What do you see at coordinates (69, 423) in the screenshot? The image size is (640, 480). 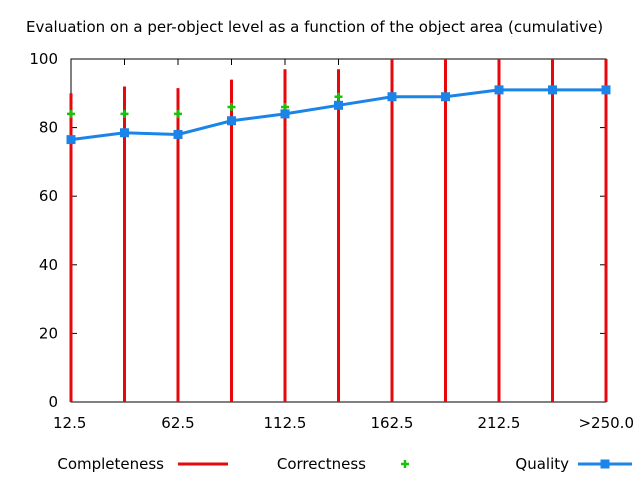 I see `x-tick-label: 12.5` at bounding box center [69, 423].